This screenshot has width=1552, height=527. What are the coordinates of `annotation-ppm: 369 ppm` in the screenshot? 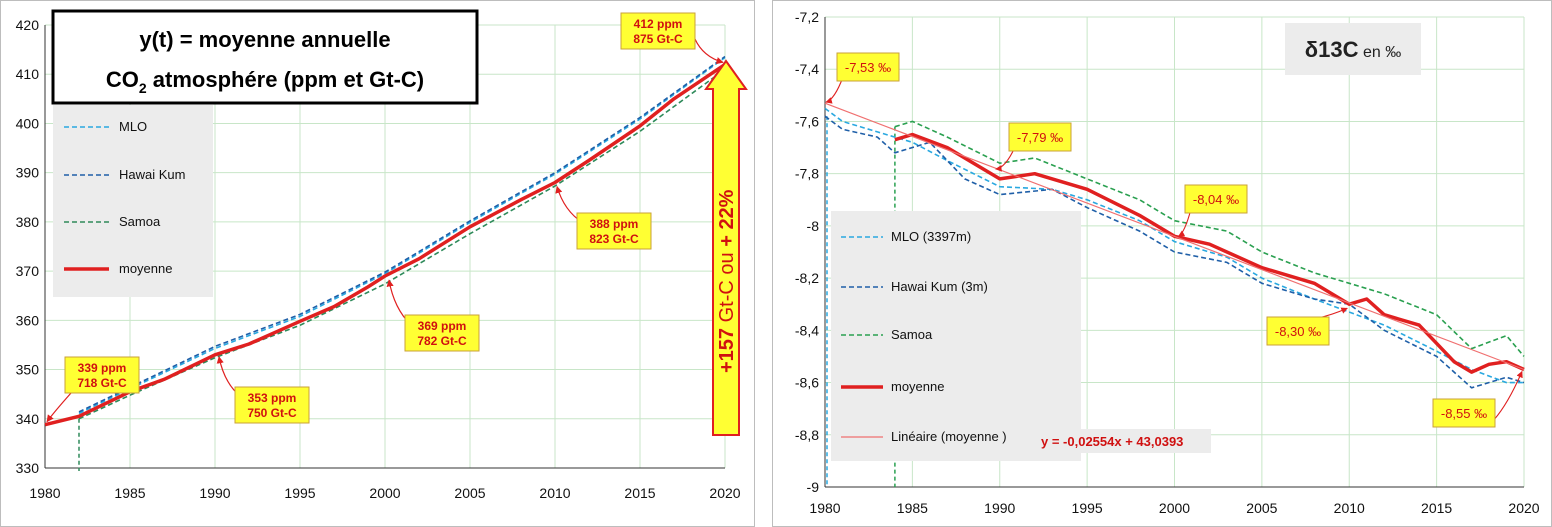 It's located at (442, 326).